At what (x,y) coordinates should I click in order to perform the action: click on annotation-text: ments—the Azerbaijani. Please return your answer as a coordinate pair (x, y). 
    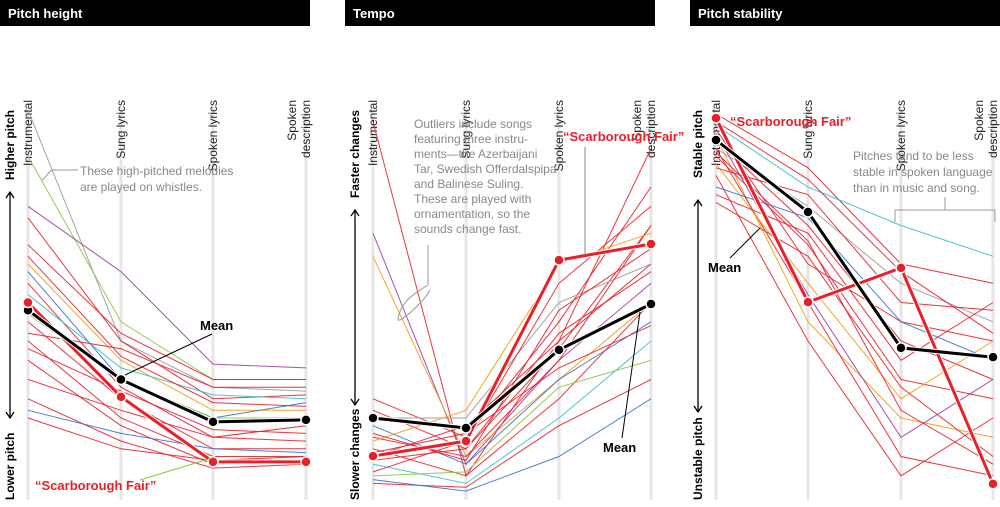
    Looking at the image, I should click on (475, 154).